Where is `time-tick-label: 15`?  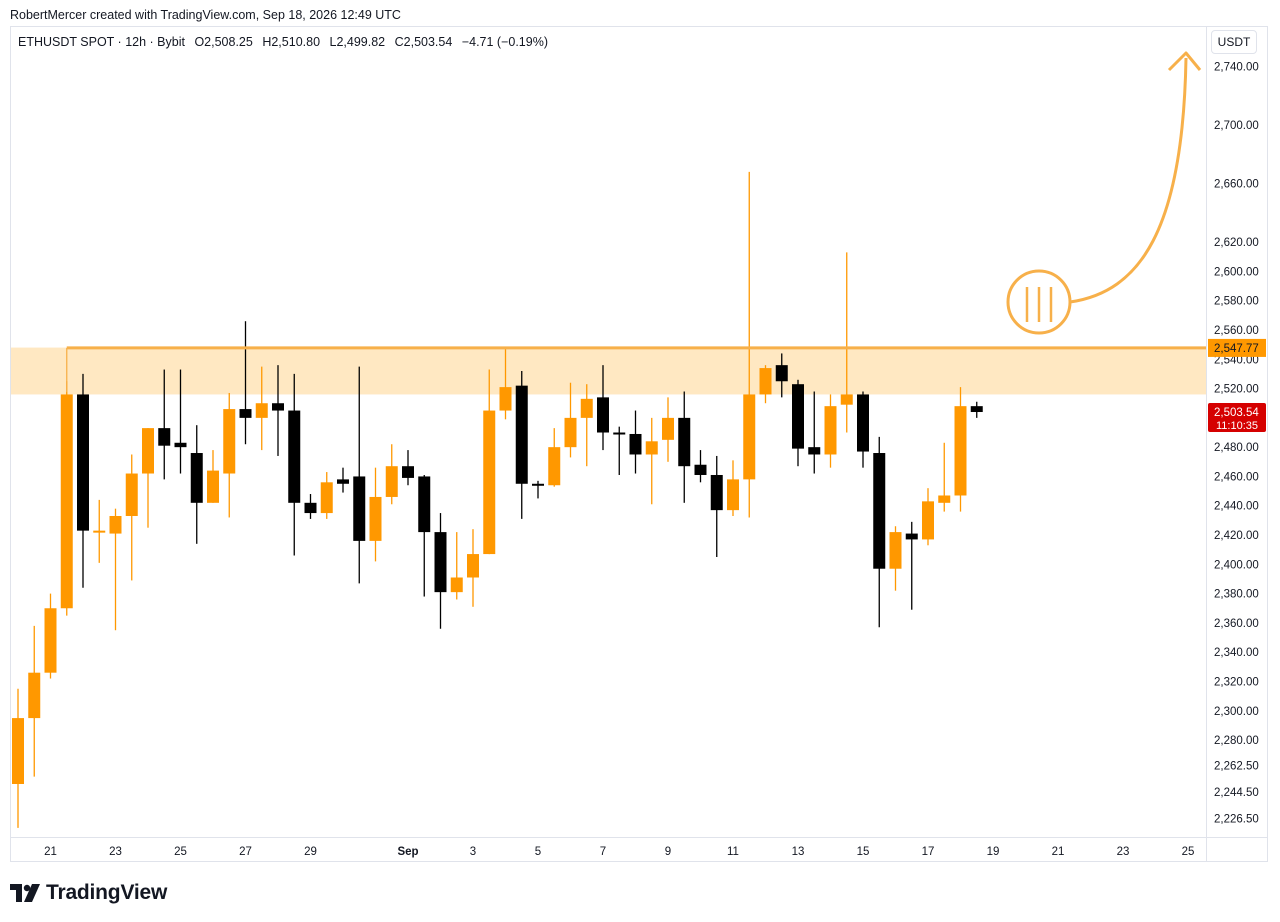
time-tick-label: 15 is located at coordinates (863, 852).